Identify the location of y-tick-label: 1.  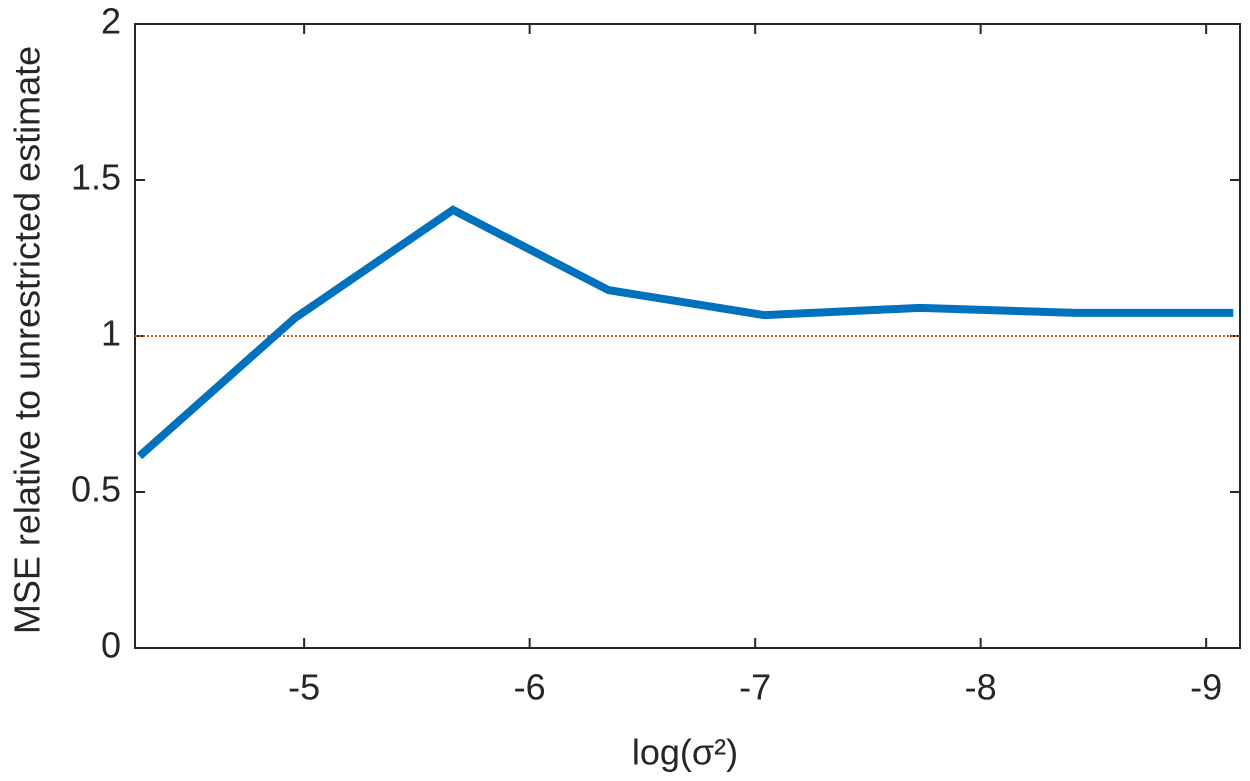
(111, 333).